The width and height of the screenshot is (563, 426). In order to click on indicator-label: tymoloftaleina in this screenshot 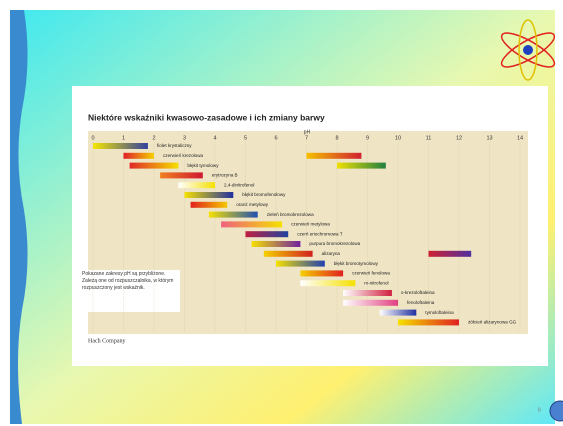, I will do `click(439, 312)`.